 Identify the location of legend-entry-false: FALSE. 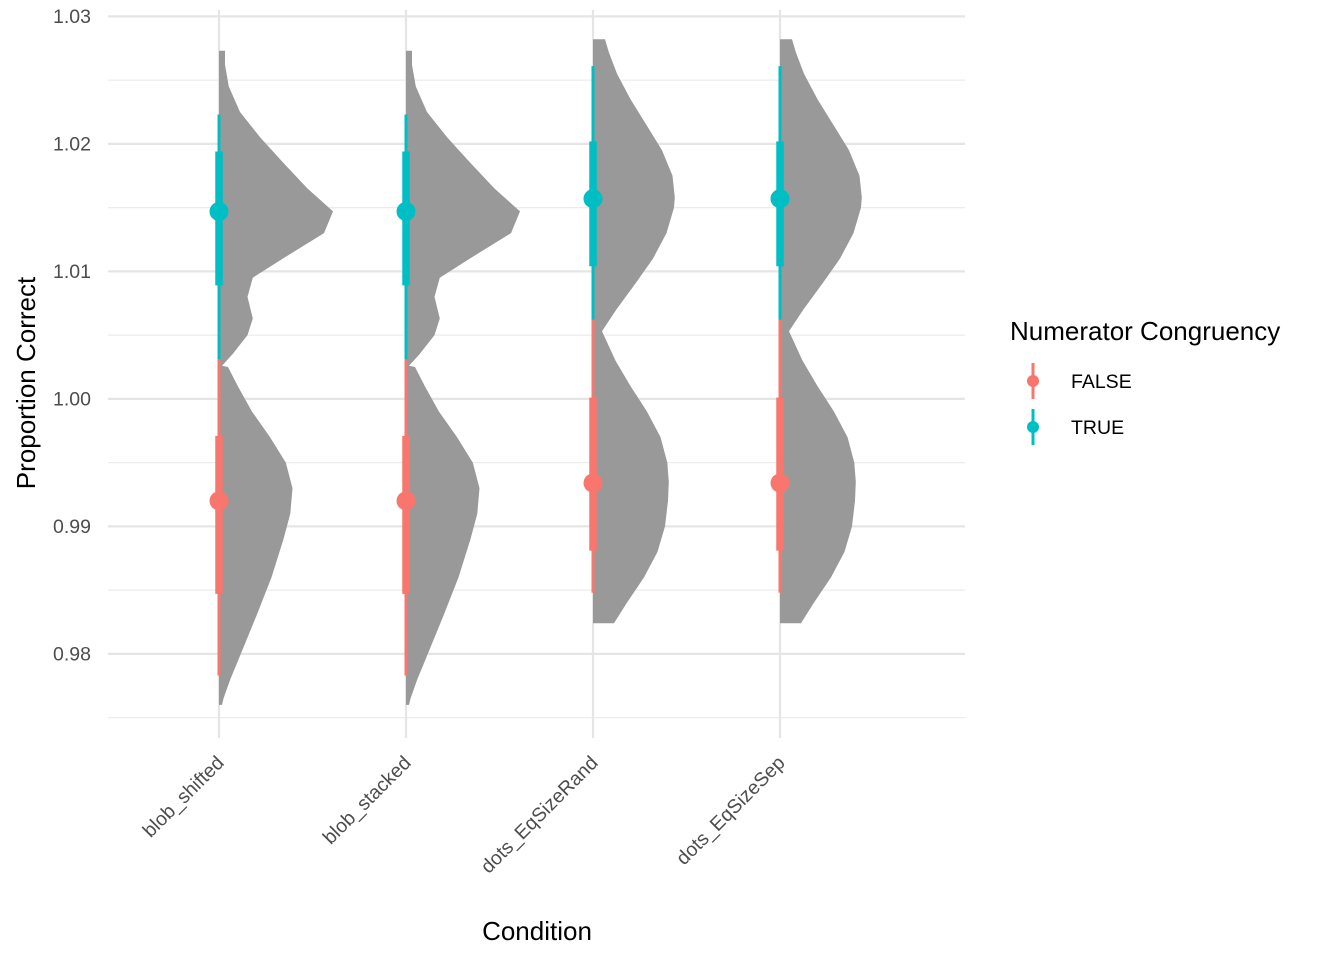
(1079, 381).